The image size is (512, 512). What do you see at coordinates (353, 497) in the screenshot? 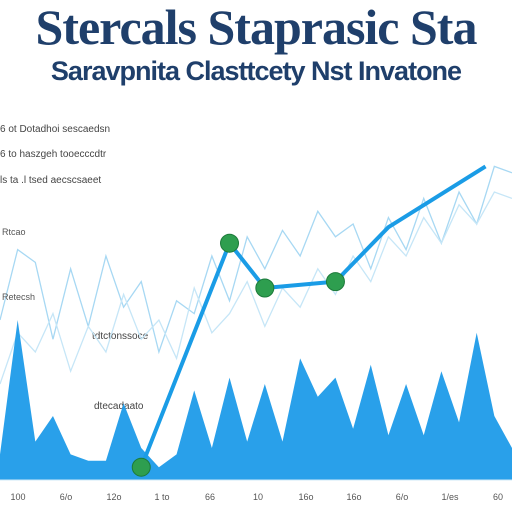
I see `x-tick-label-7: 16o` at bounding box center [353, 497].